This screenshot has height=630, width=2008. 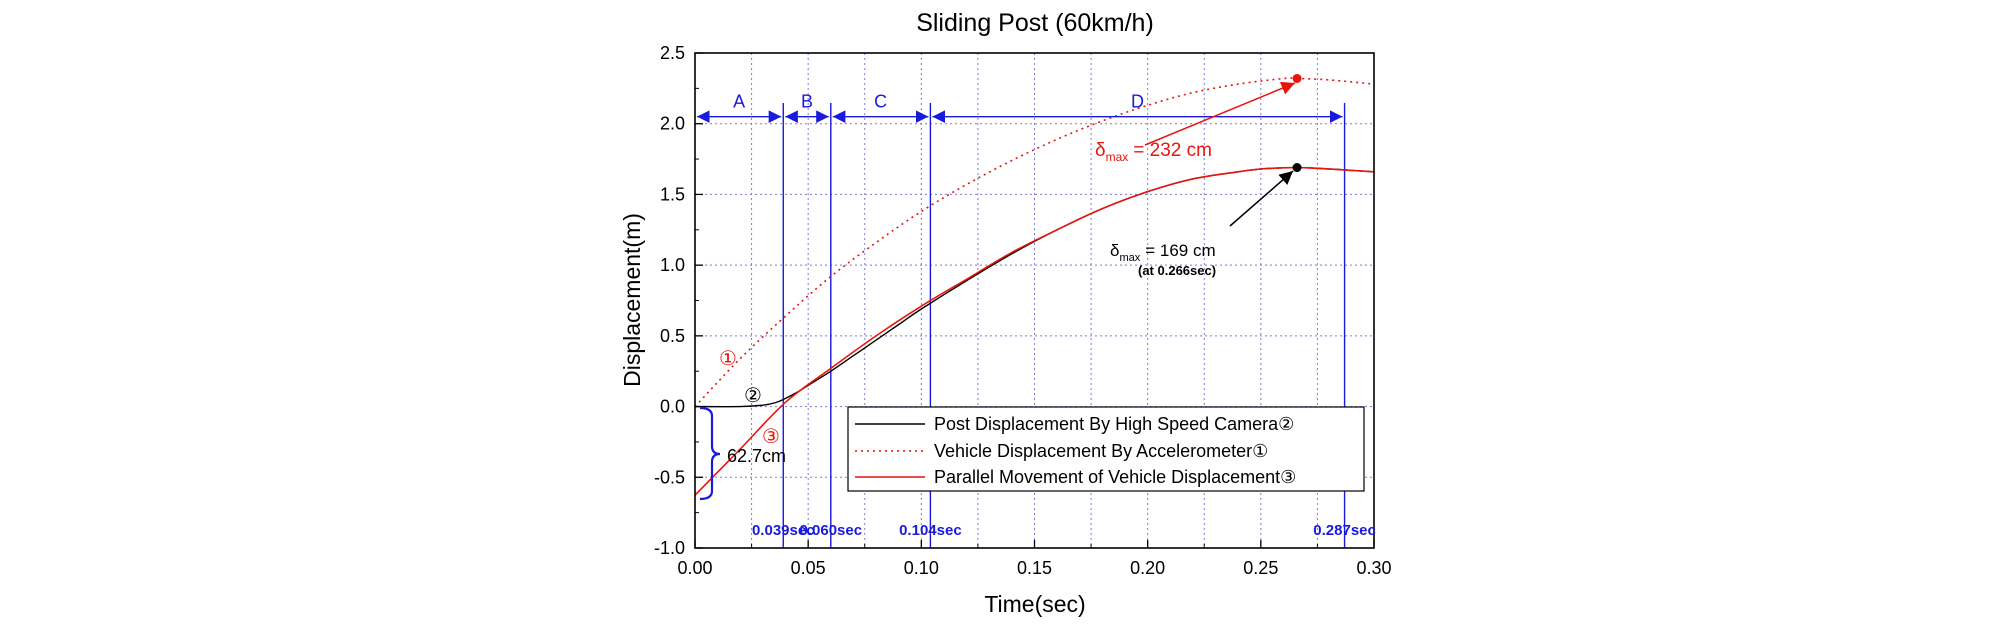 I want to click on y-tick-label: 1.0, so click(x=672, y=265).